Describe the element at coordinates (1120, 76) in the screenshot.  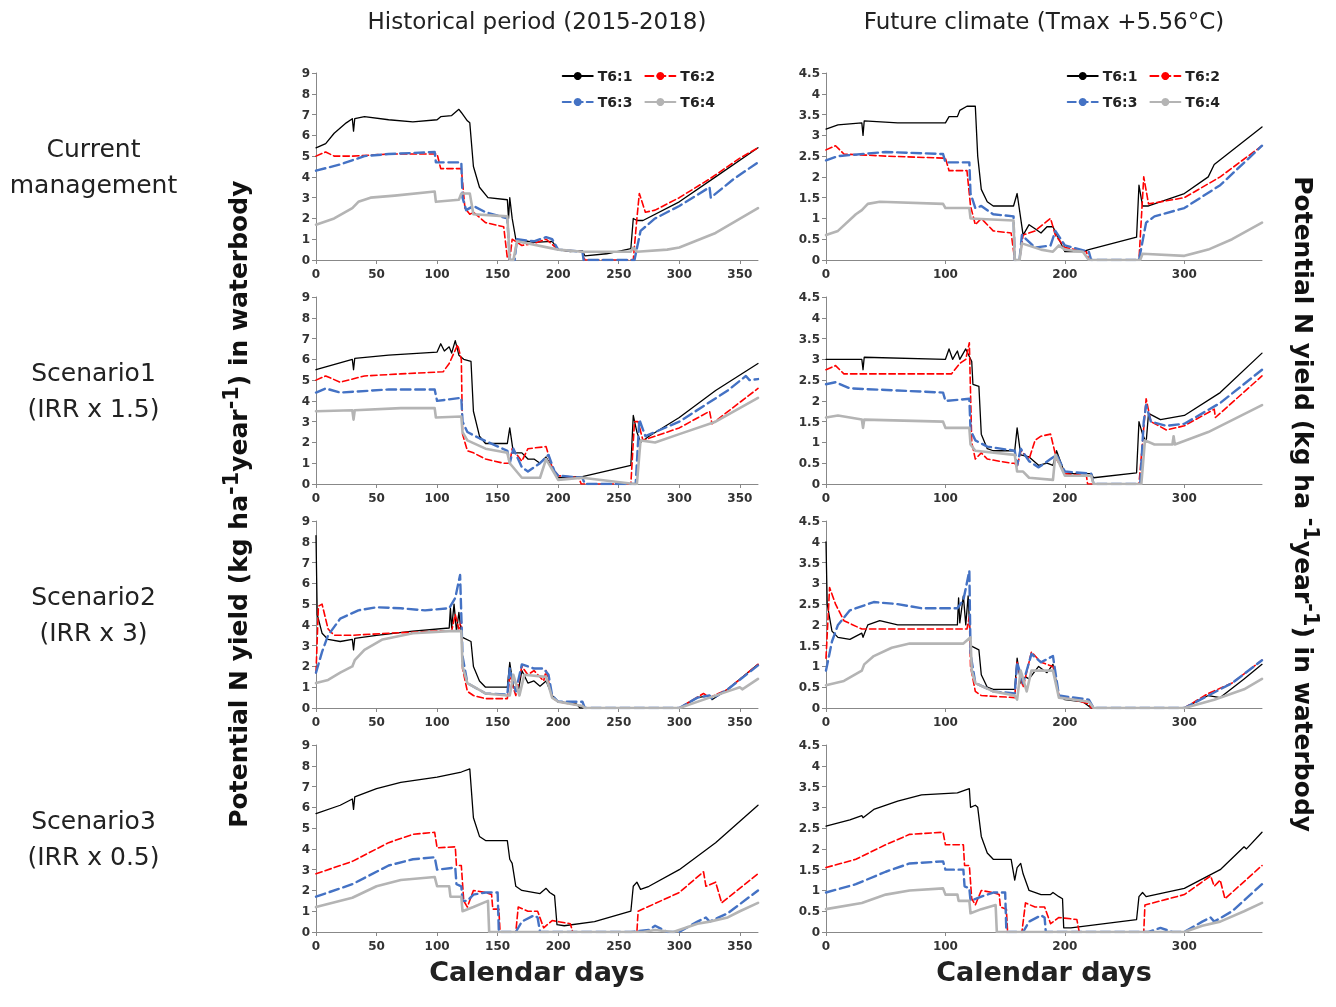
I see `legend-label: T6:1` at that location.